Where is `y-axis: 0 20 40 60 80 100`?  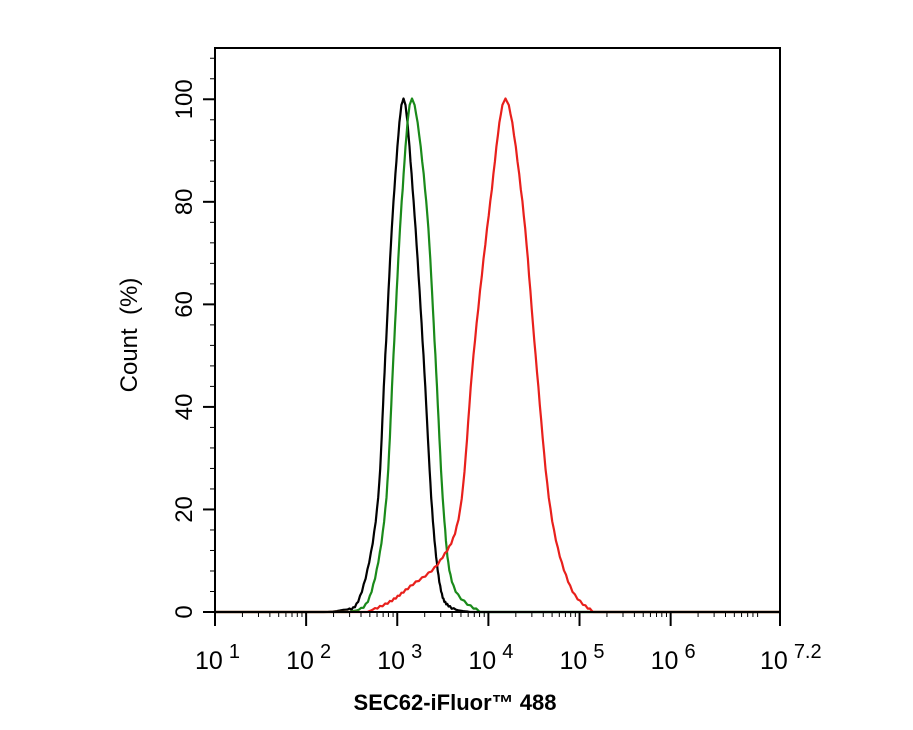 y-axis: 0 20 40 60 80 100 is located at coordinates (193, 338).